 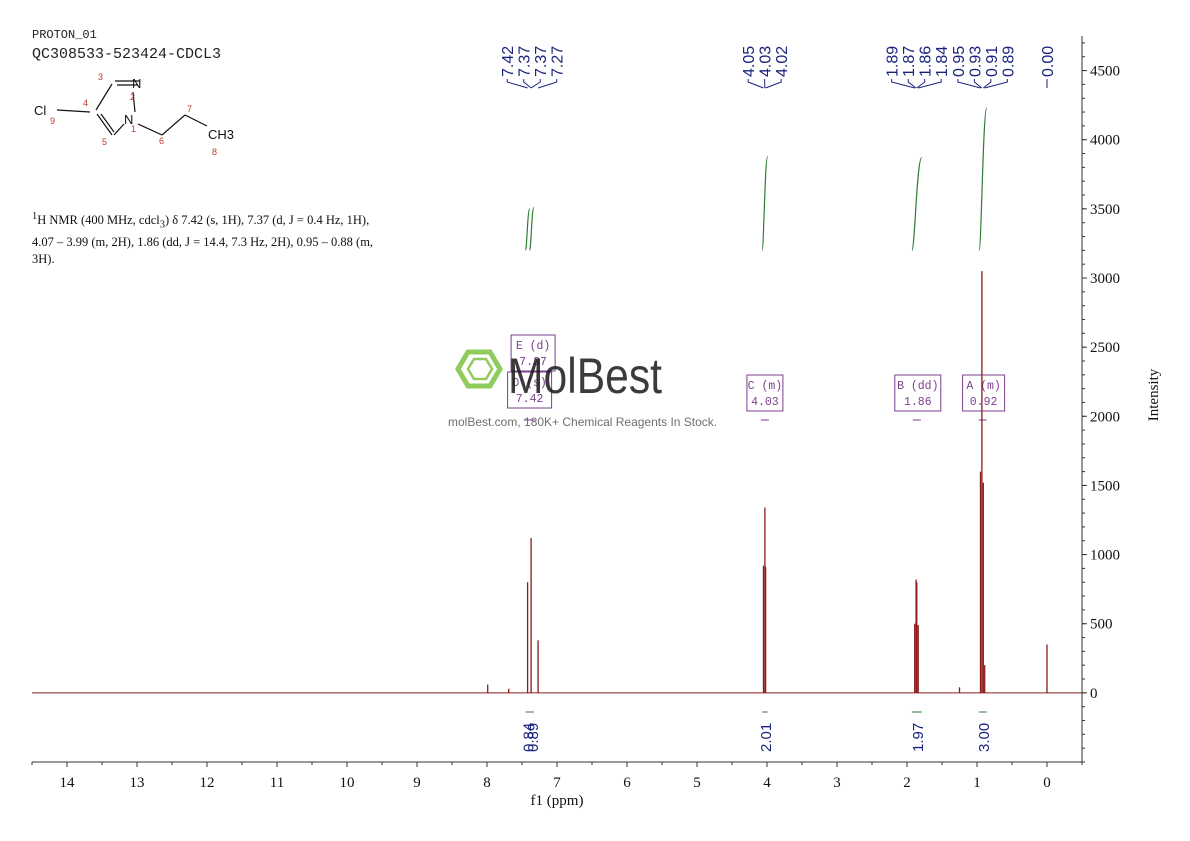 What do you see at coordinates (119, 129) in the screenshot?
I see `bond-c5-n1` at bounding box center [119, 129].